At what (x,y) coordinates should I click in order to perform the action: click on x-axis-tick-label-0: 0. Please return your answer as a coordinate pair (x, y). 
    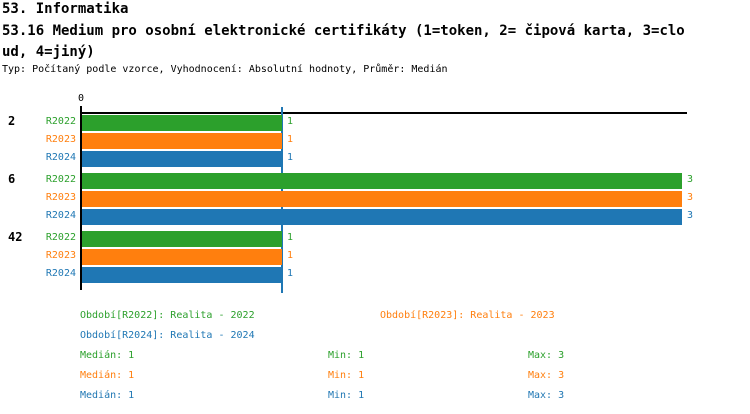
    Looking at the image, I should click on (81, 98).